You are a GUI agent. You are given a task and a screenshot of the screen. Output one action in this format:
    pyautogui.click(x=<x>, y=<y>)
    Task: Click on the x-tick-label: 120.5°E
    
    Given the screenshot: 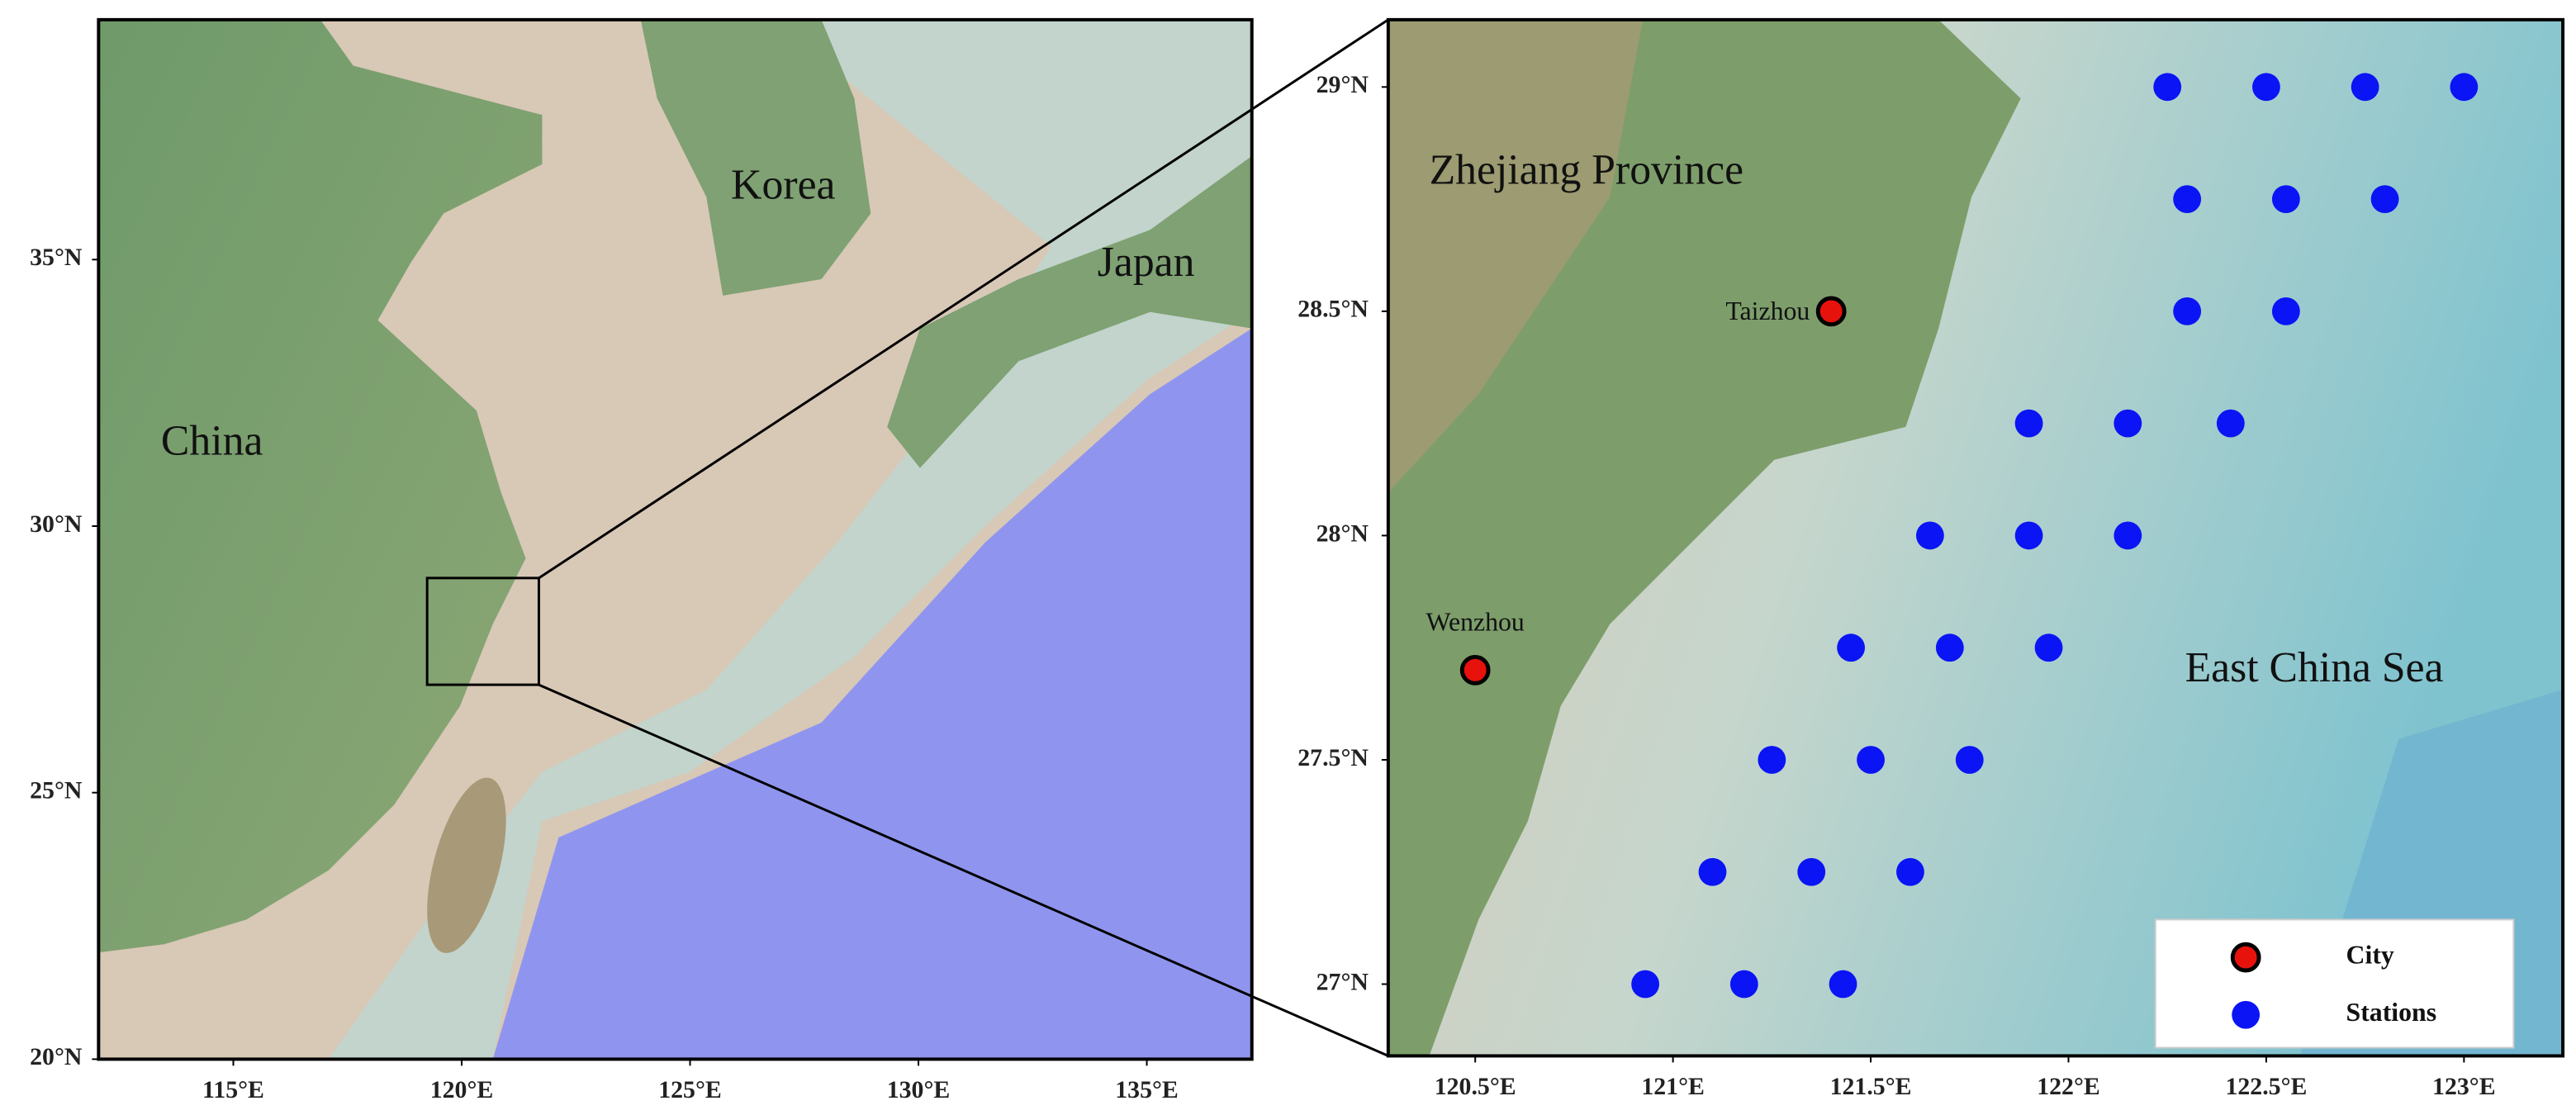 What is the action you would take?
    pyautogui.click(x=1475, y=1086)
    